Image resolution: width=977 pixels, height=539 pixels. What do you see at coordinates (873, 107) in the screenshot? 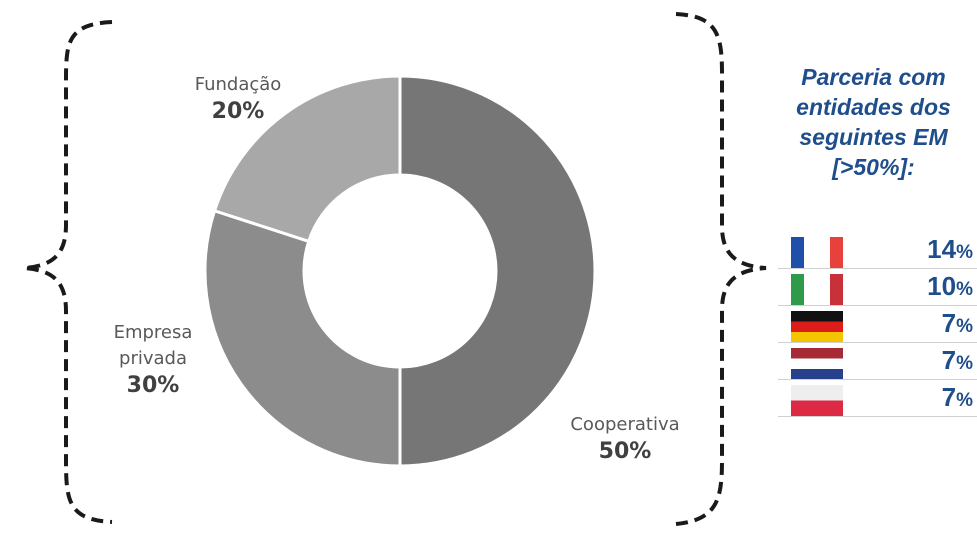
I see `panel-title-line: entidades dos` at bounding box center [873, 107].